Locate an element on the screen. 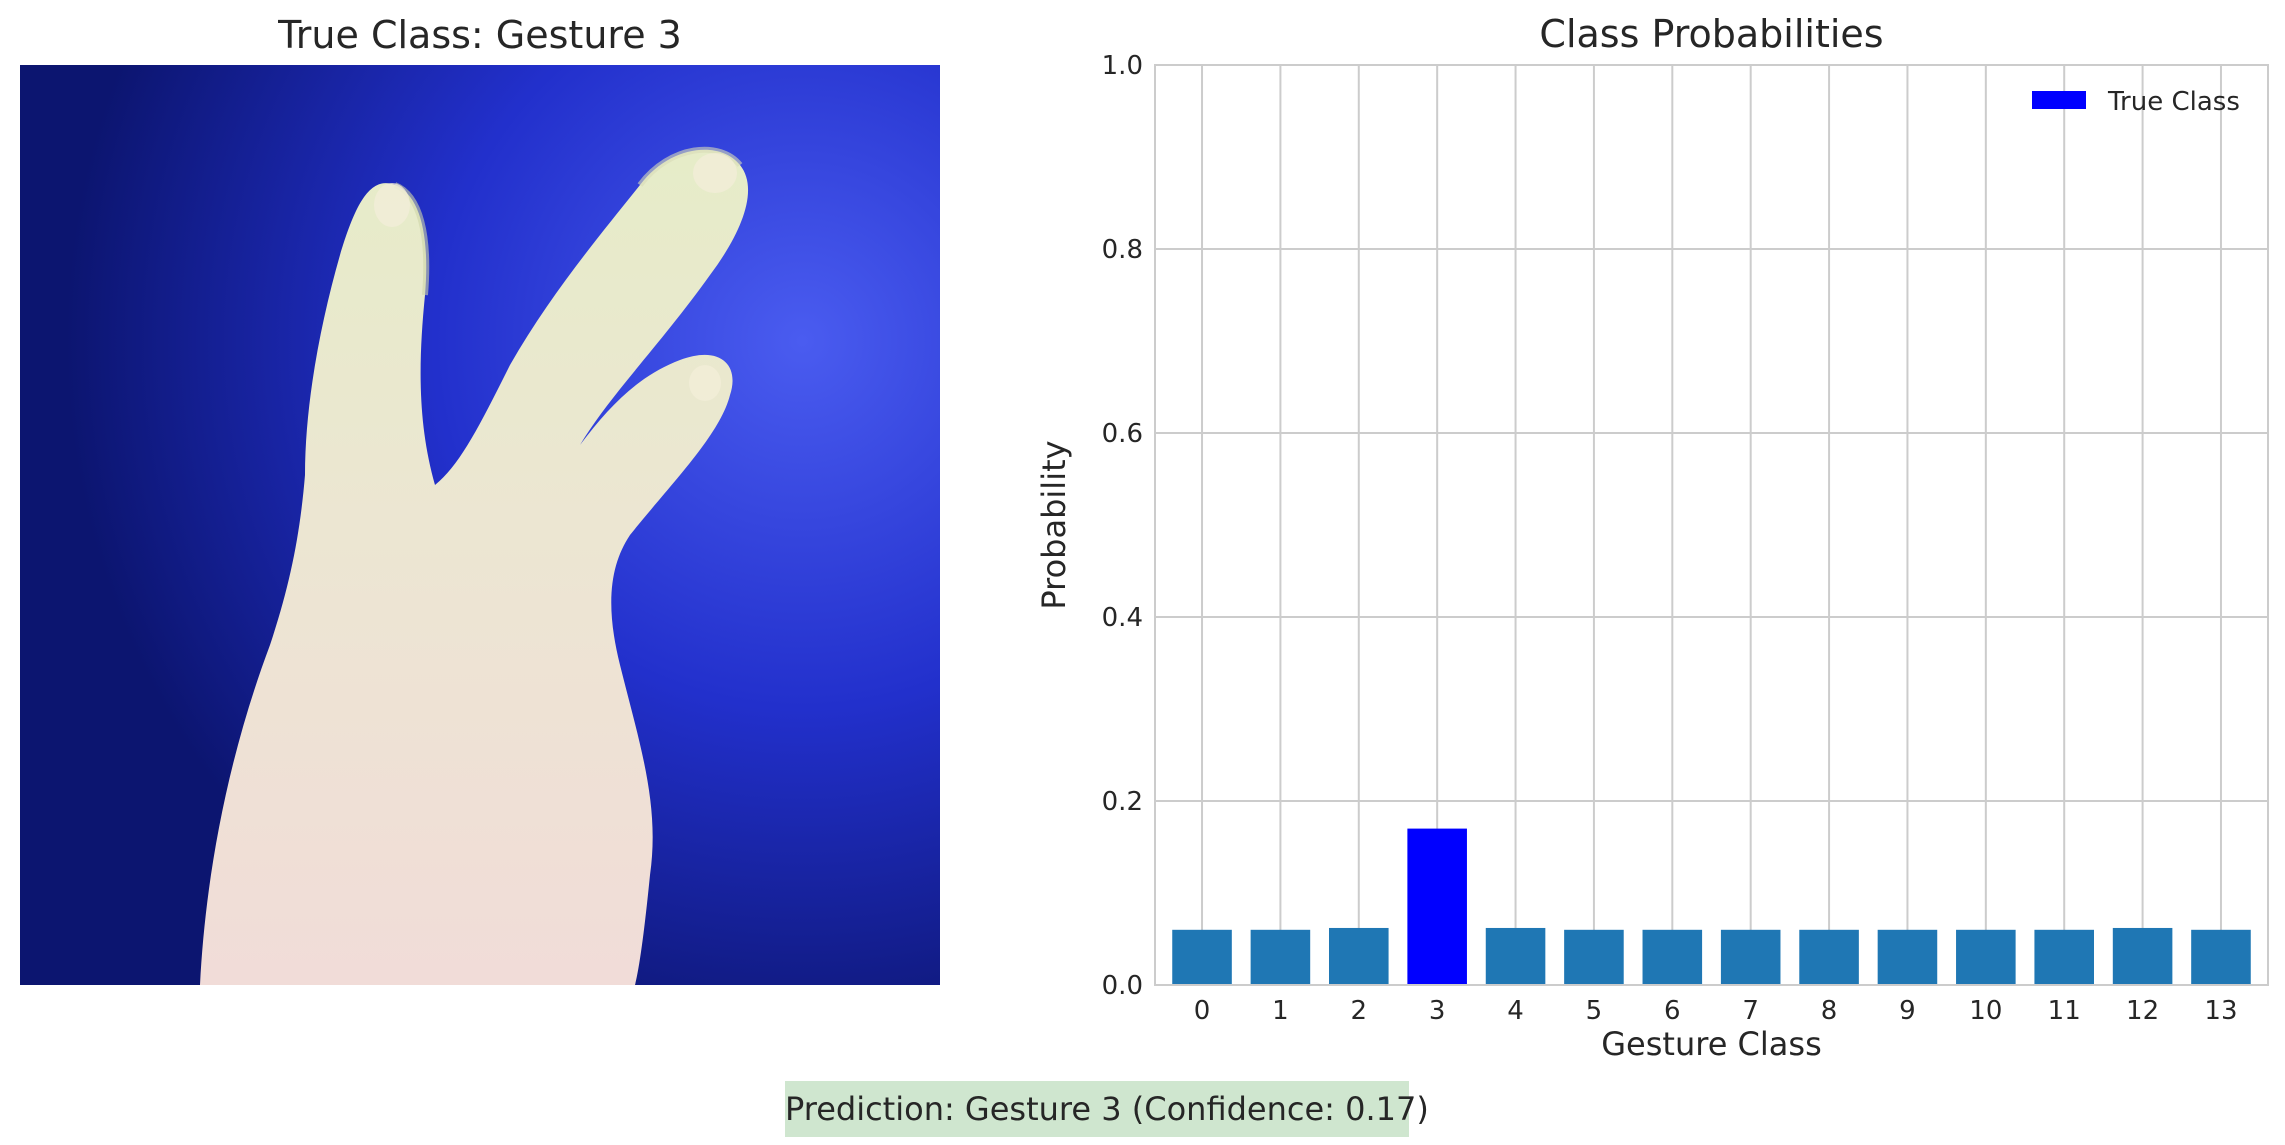  legend: True Class is located at coordinates (2136, 102).